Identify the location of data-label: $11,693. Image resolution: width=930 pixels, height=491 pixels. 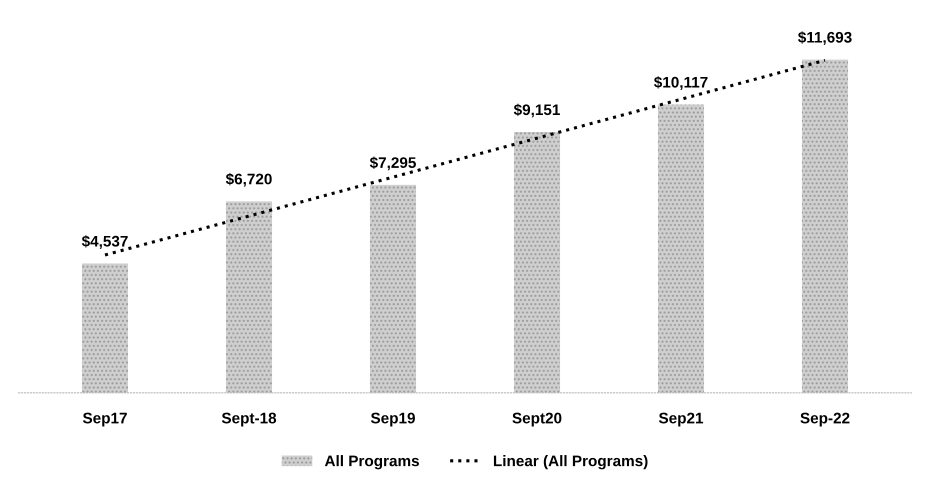
(825, 38).